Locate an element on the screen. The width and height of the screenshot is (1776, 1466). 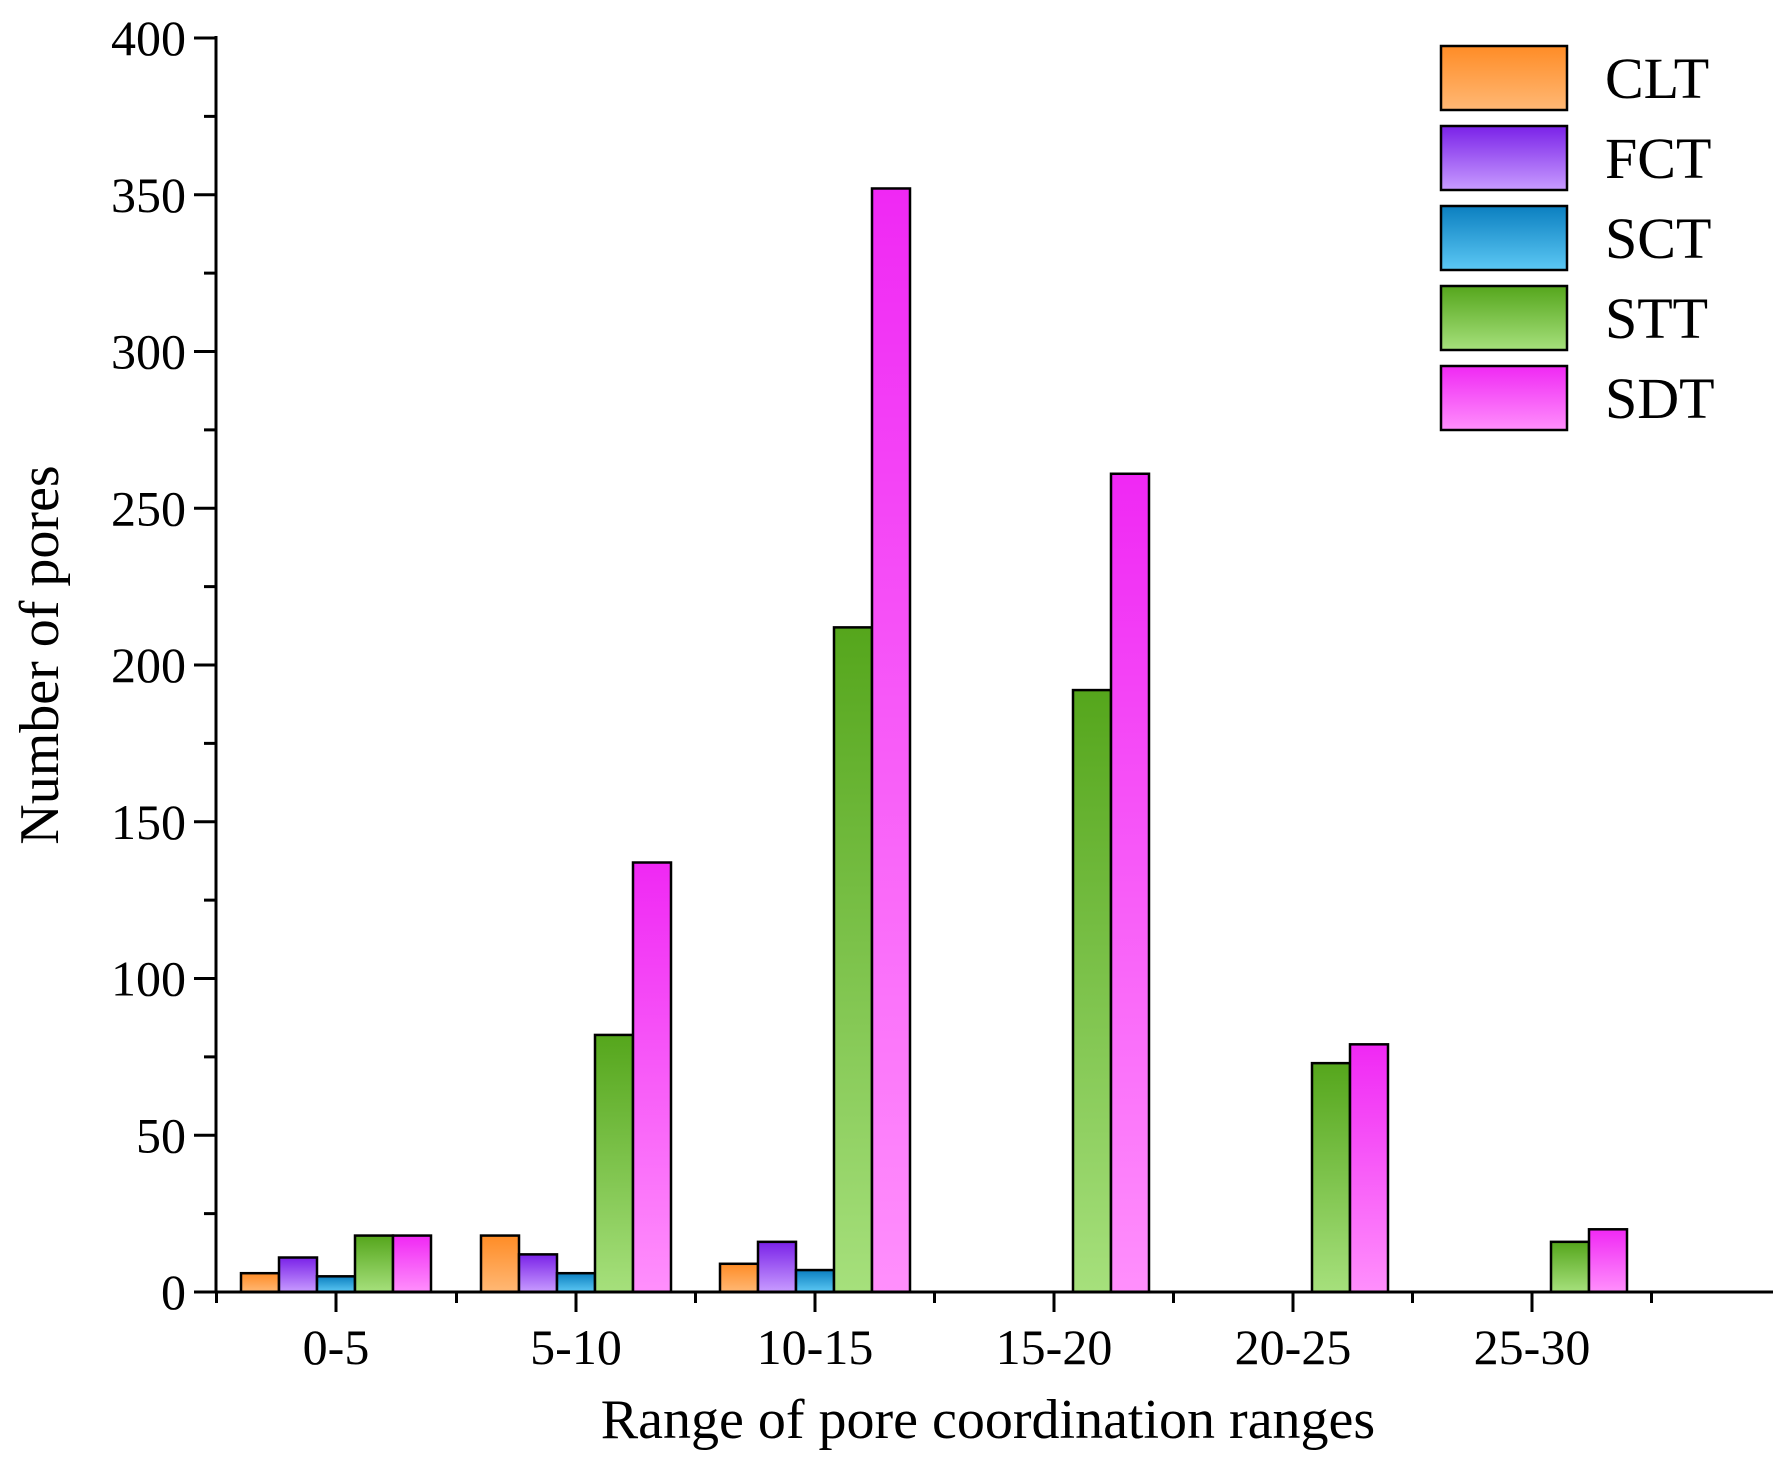
legend-swatch-fct is located at coordinates (1504, 158).